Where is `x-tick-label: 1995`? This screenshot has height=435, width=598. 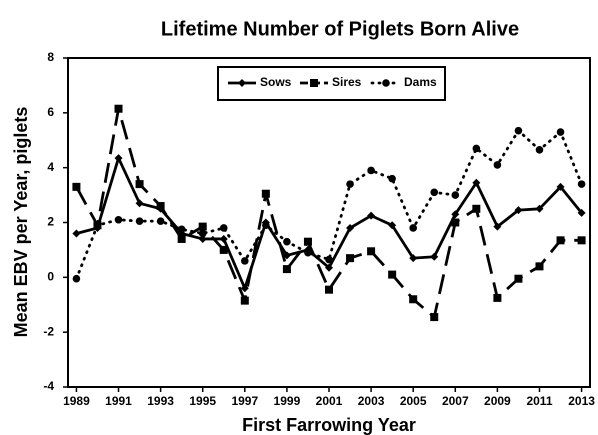
x-tick-label: 1995 is located at coordinates (202, 401).